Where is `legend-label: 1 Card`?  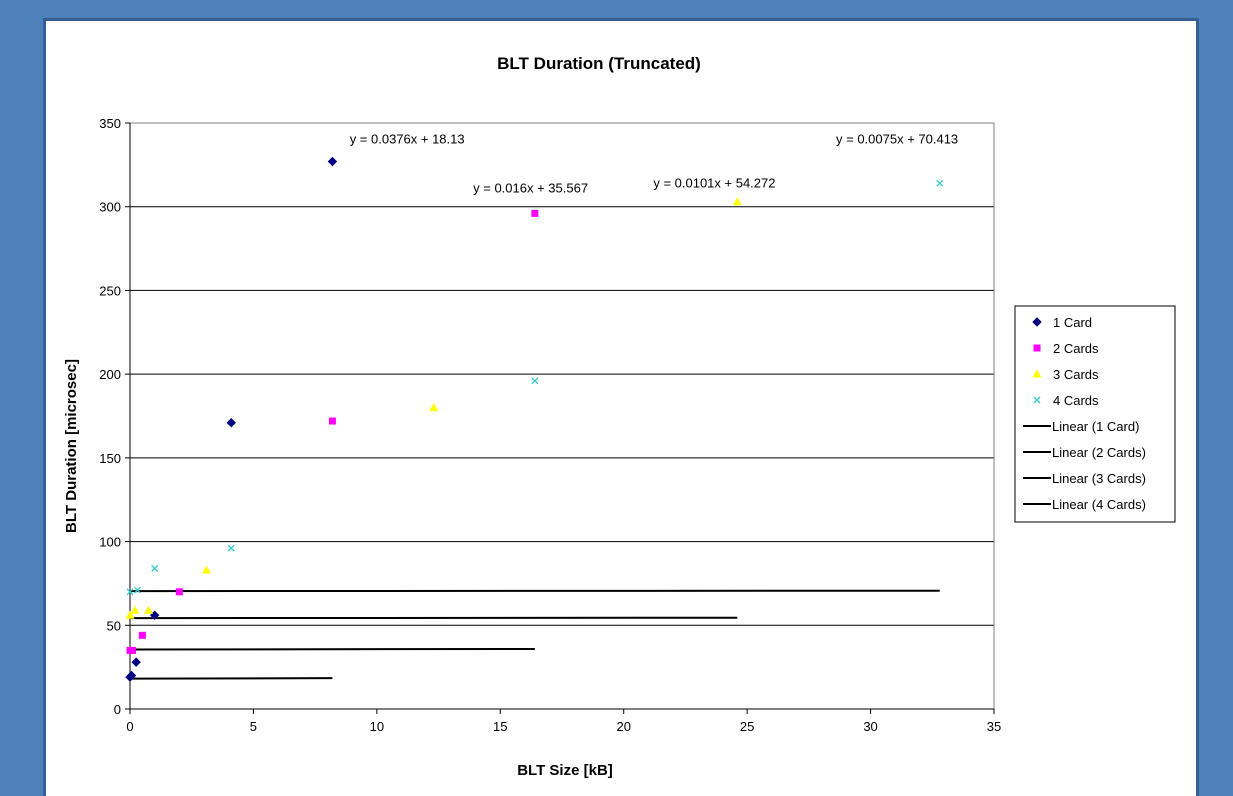
legend-label: 1 Card is located at coordinates (1072, 322).